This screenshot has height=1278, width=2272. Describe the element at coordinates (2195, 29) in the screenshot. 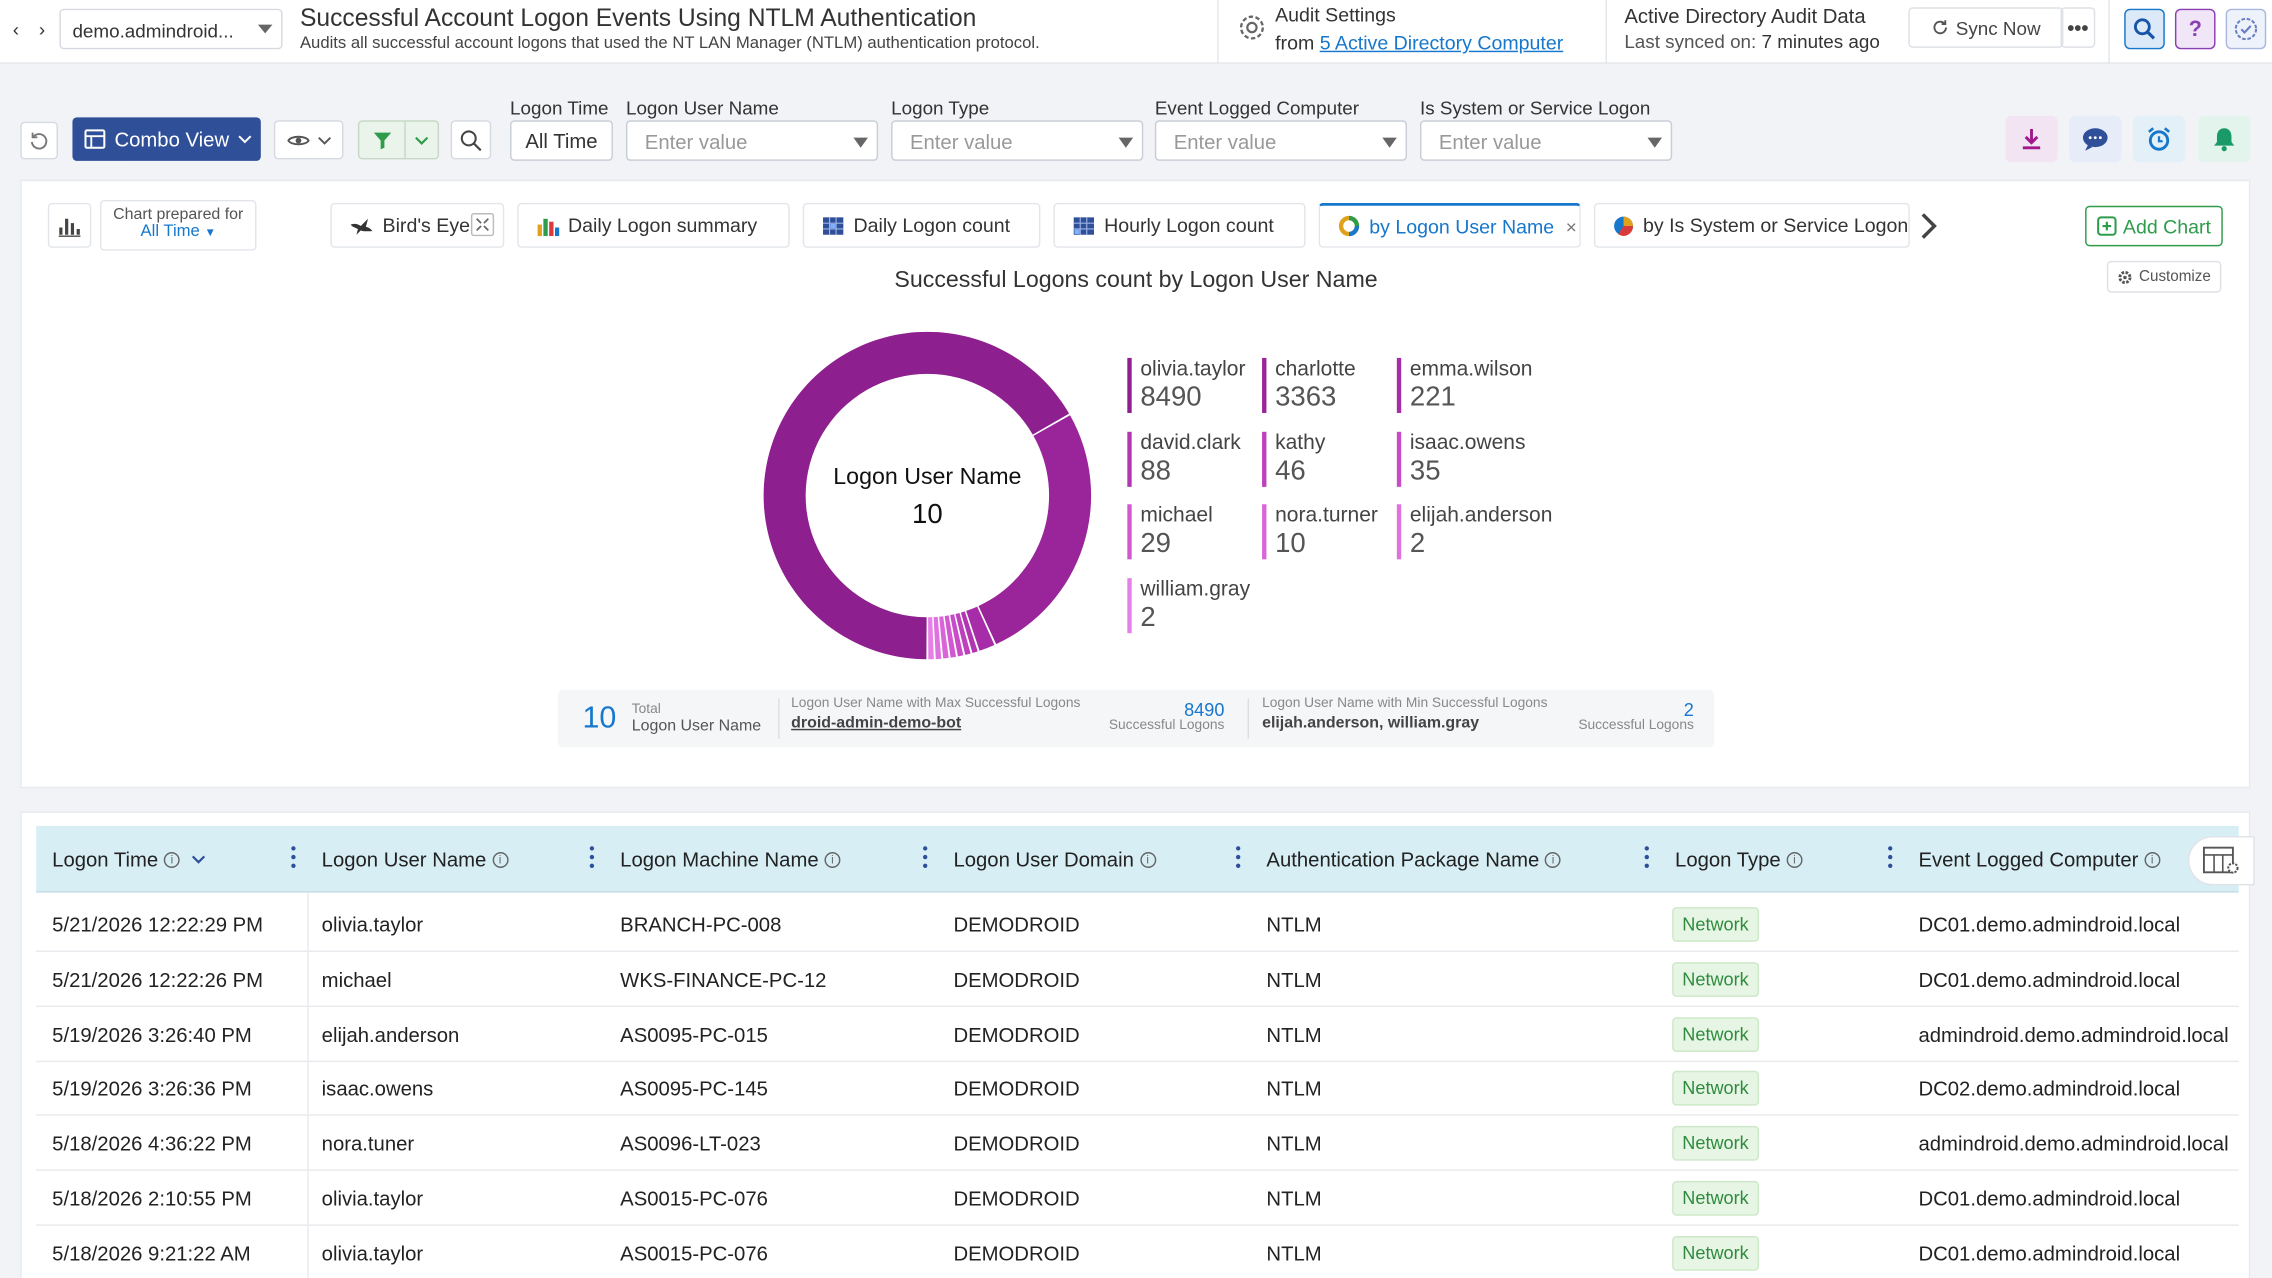

I see `help-button: ?` at that location.